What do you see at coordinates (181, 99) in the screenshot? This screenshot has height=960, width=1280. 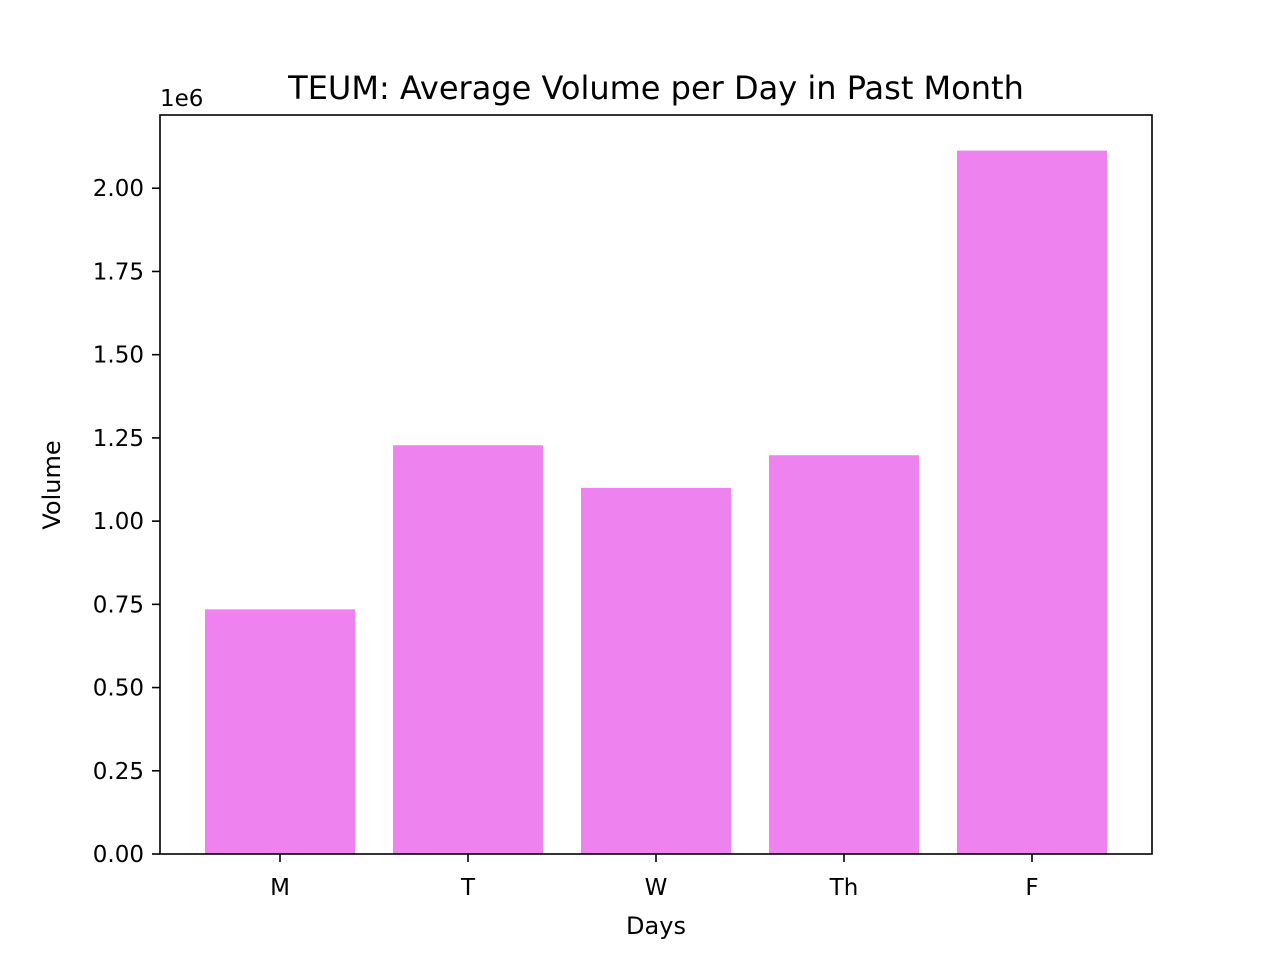 I see `y-axis-offset-label: 1e6` at bounding box center [181, 99].